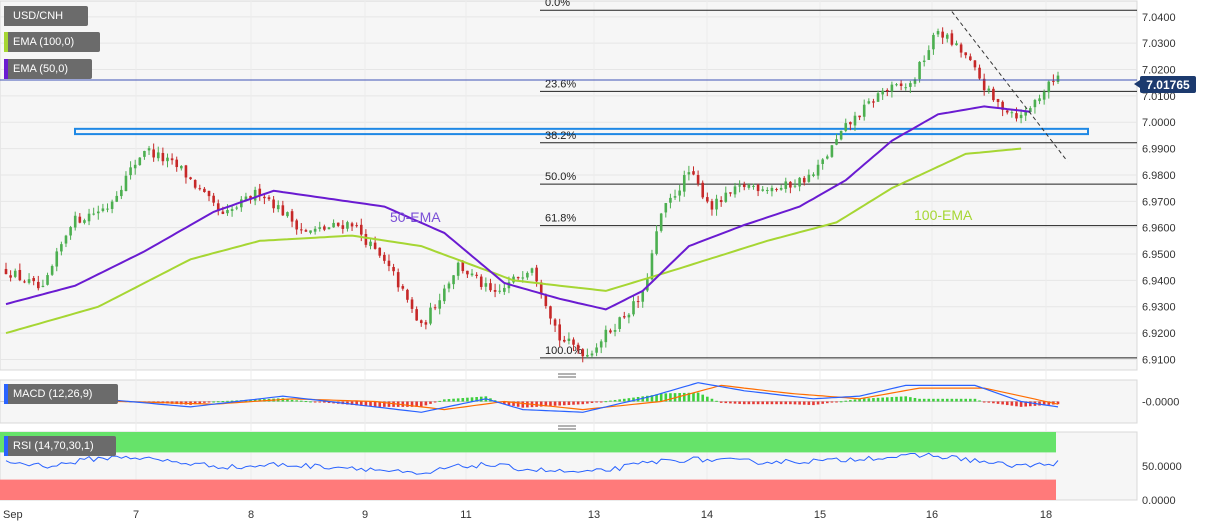 This screenshot has width=1207, height=526. What do you see at coordinates (61, 394) in the screenshot?
I see `legend-macd: MACD (12,26,9)` at bounding box center [61, 394].